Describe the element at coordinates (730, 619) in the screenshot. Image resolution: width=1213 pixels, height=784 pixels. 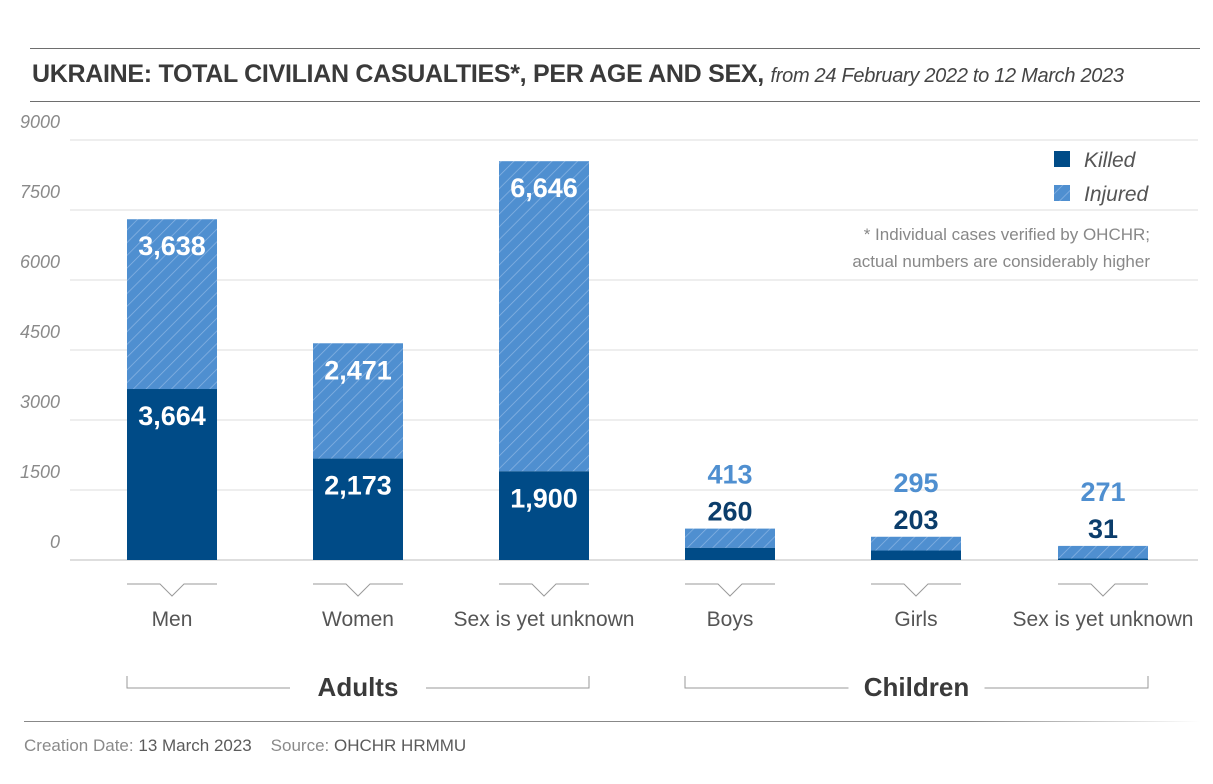
I see `category-label: Boys` at that location.